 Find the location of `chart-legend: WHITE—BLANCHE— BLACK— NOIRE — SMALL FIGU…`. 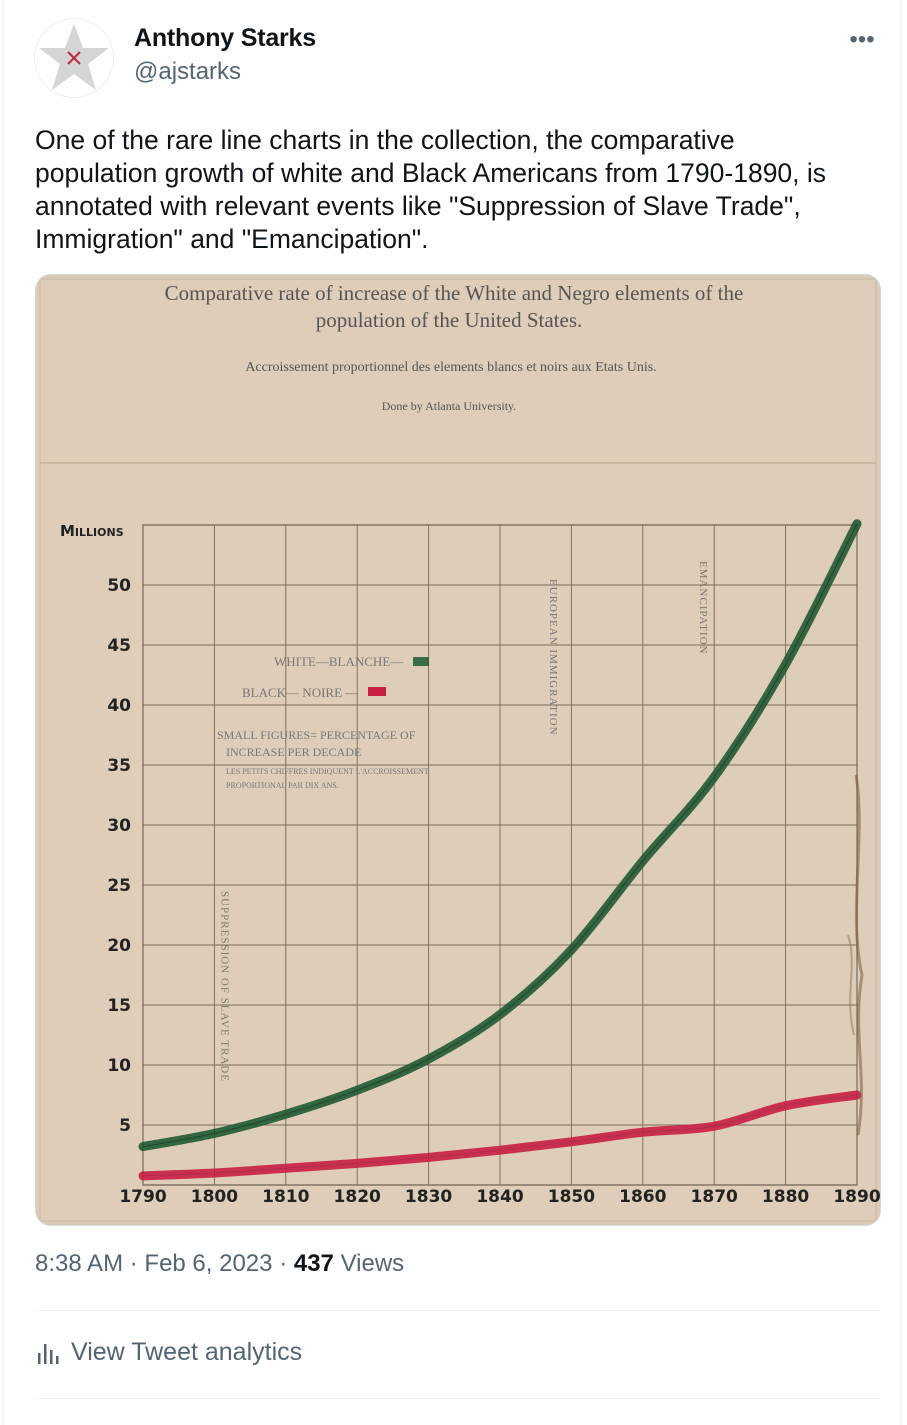

chart-legend: WHITE—BLANCHE— BLACK— NOIRE — SMALL FIGU… is located at coordinates (323, 722).